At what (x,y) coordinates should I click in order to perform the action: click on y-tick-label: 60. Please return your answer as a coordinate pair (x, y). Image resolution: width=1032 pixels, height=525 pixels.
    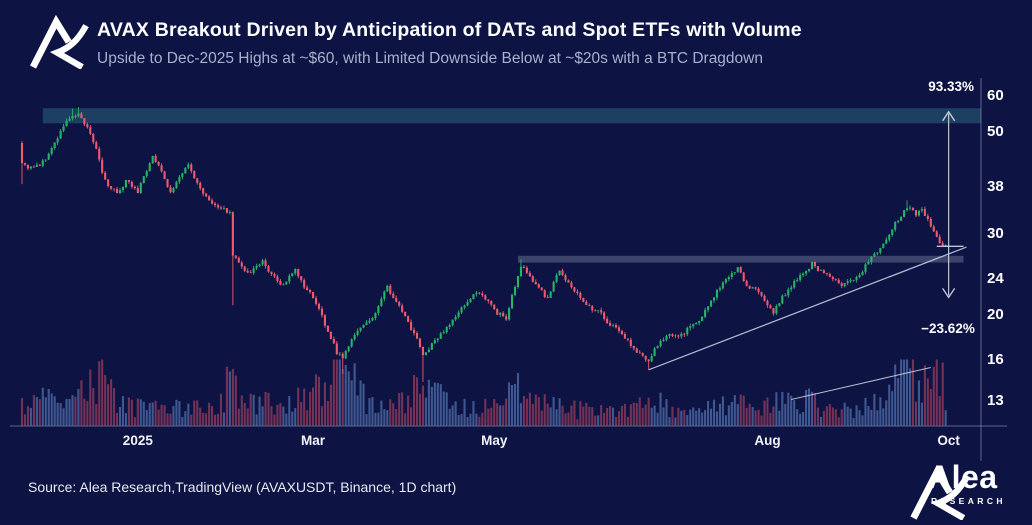
    Looking at the image, I should click on (995, 95).